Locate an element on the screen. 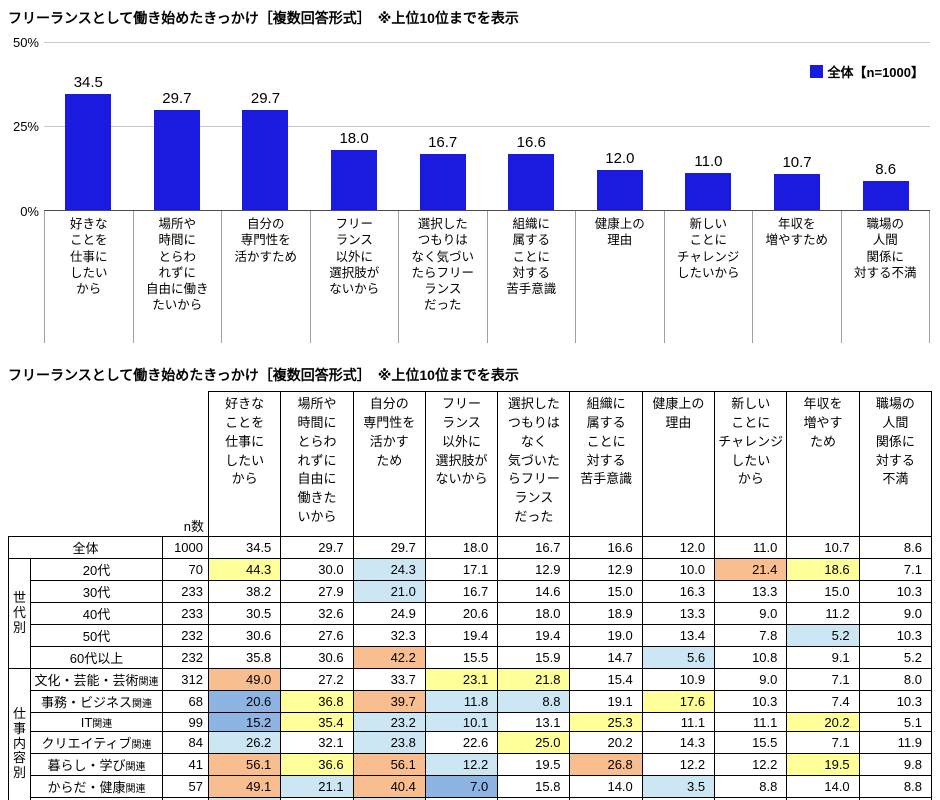 Image resolution: width=940 pixels, height=800 pixels. bar-category-label: 健康上の 理由 is located at coordinates (619, 277).